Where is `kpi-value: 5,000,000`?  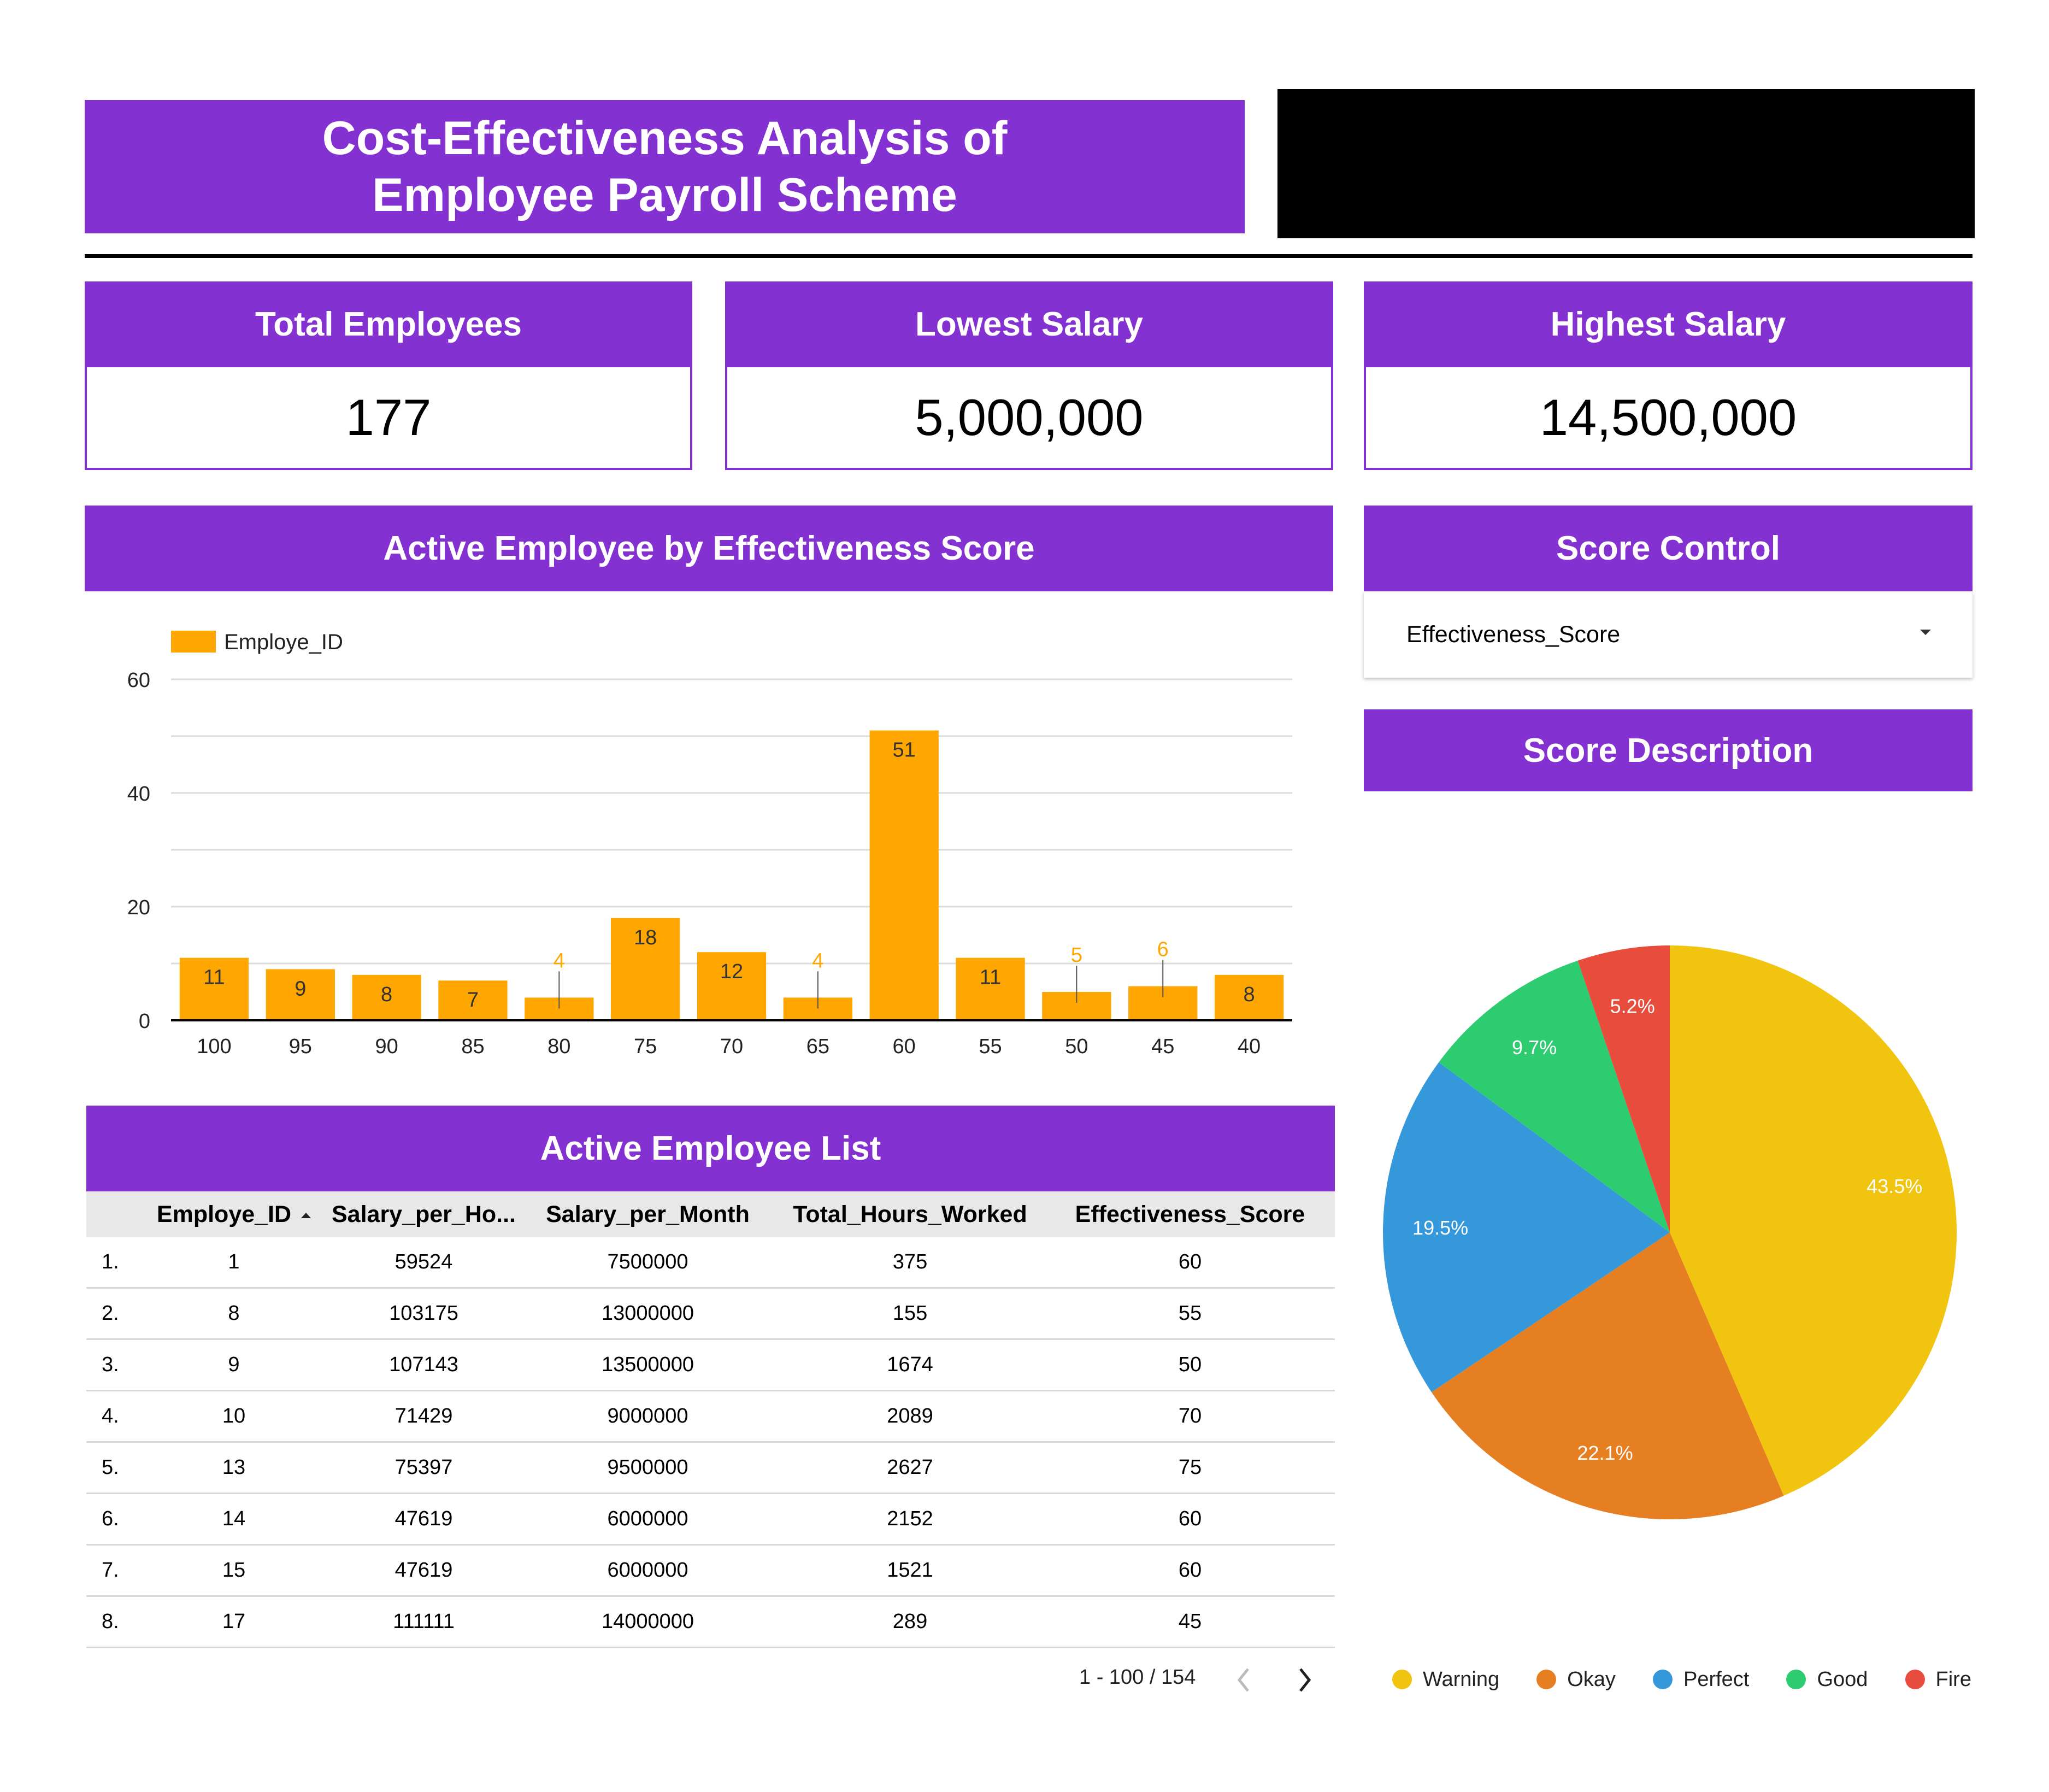 kpi-value: 5,000,000 is located at coordinates (1029, 418).